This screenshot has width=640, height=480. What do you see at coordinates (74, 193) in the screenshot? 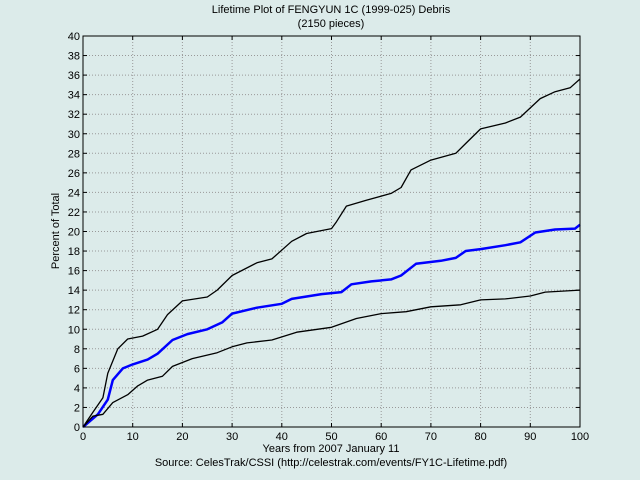
I see `y-tick-label: 24` at bounding box center [74, 193].